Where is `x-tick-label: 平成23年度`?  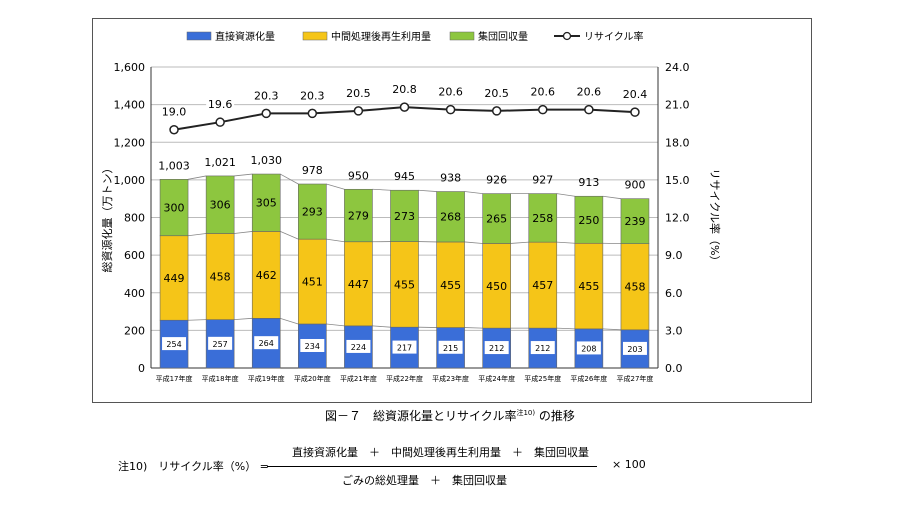 x-tick-label: 平成23年度 is located at coordinates (450, 378).